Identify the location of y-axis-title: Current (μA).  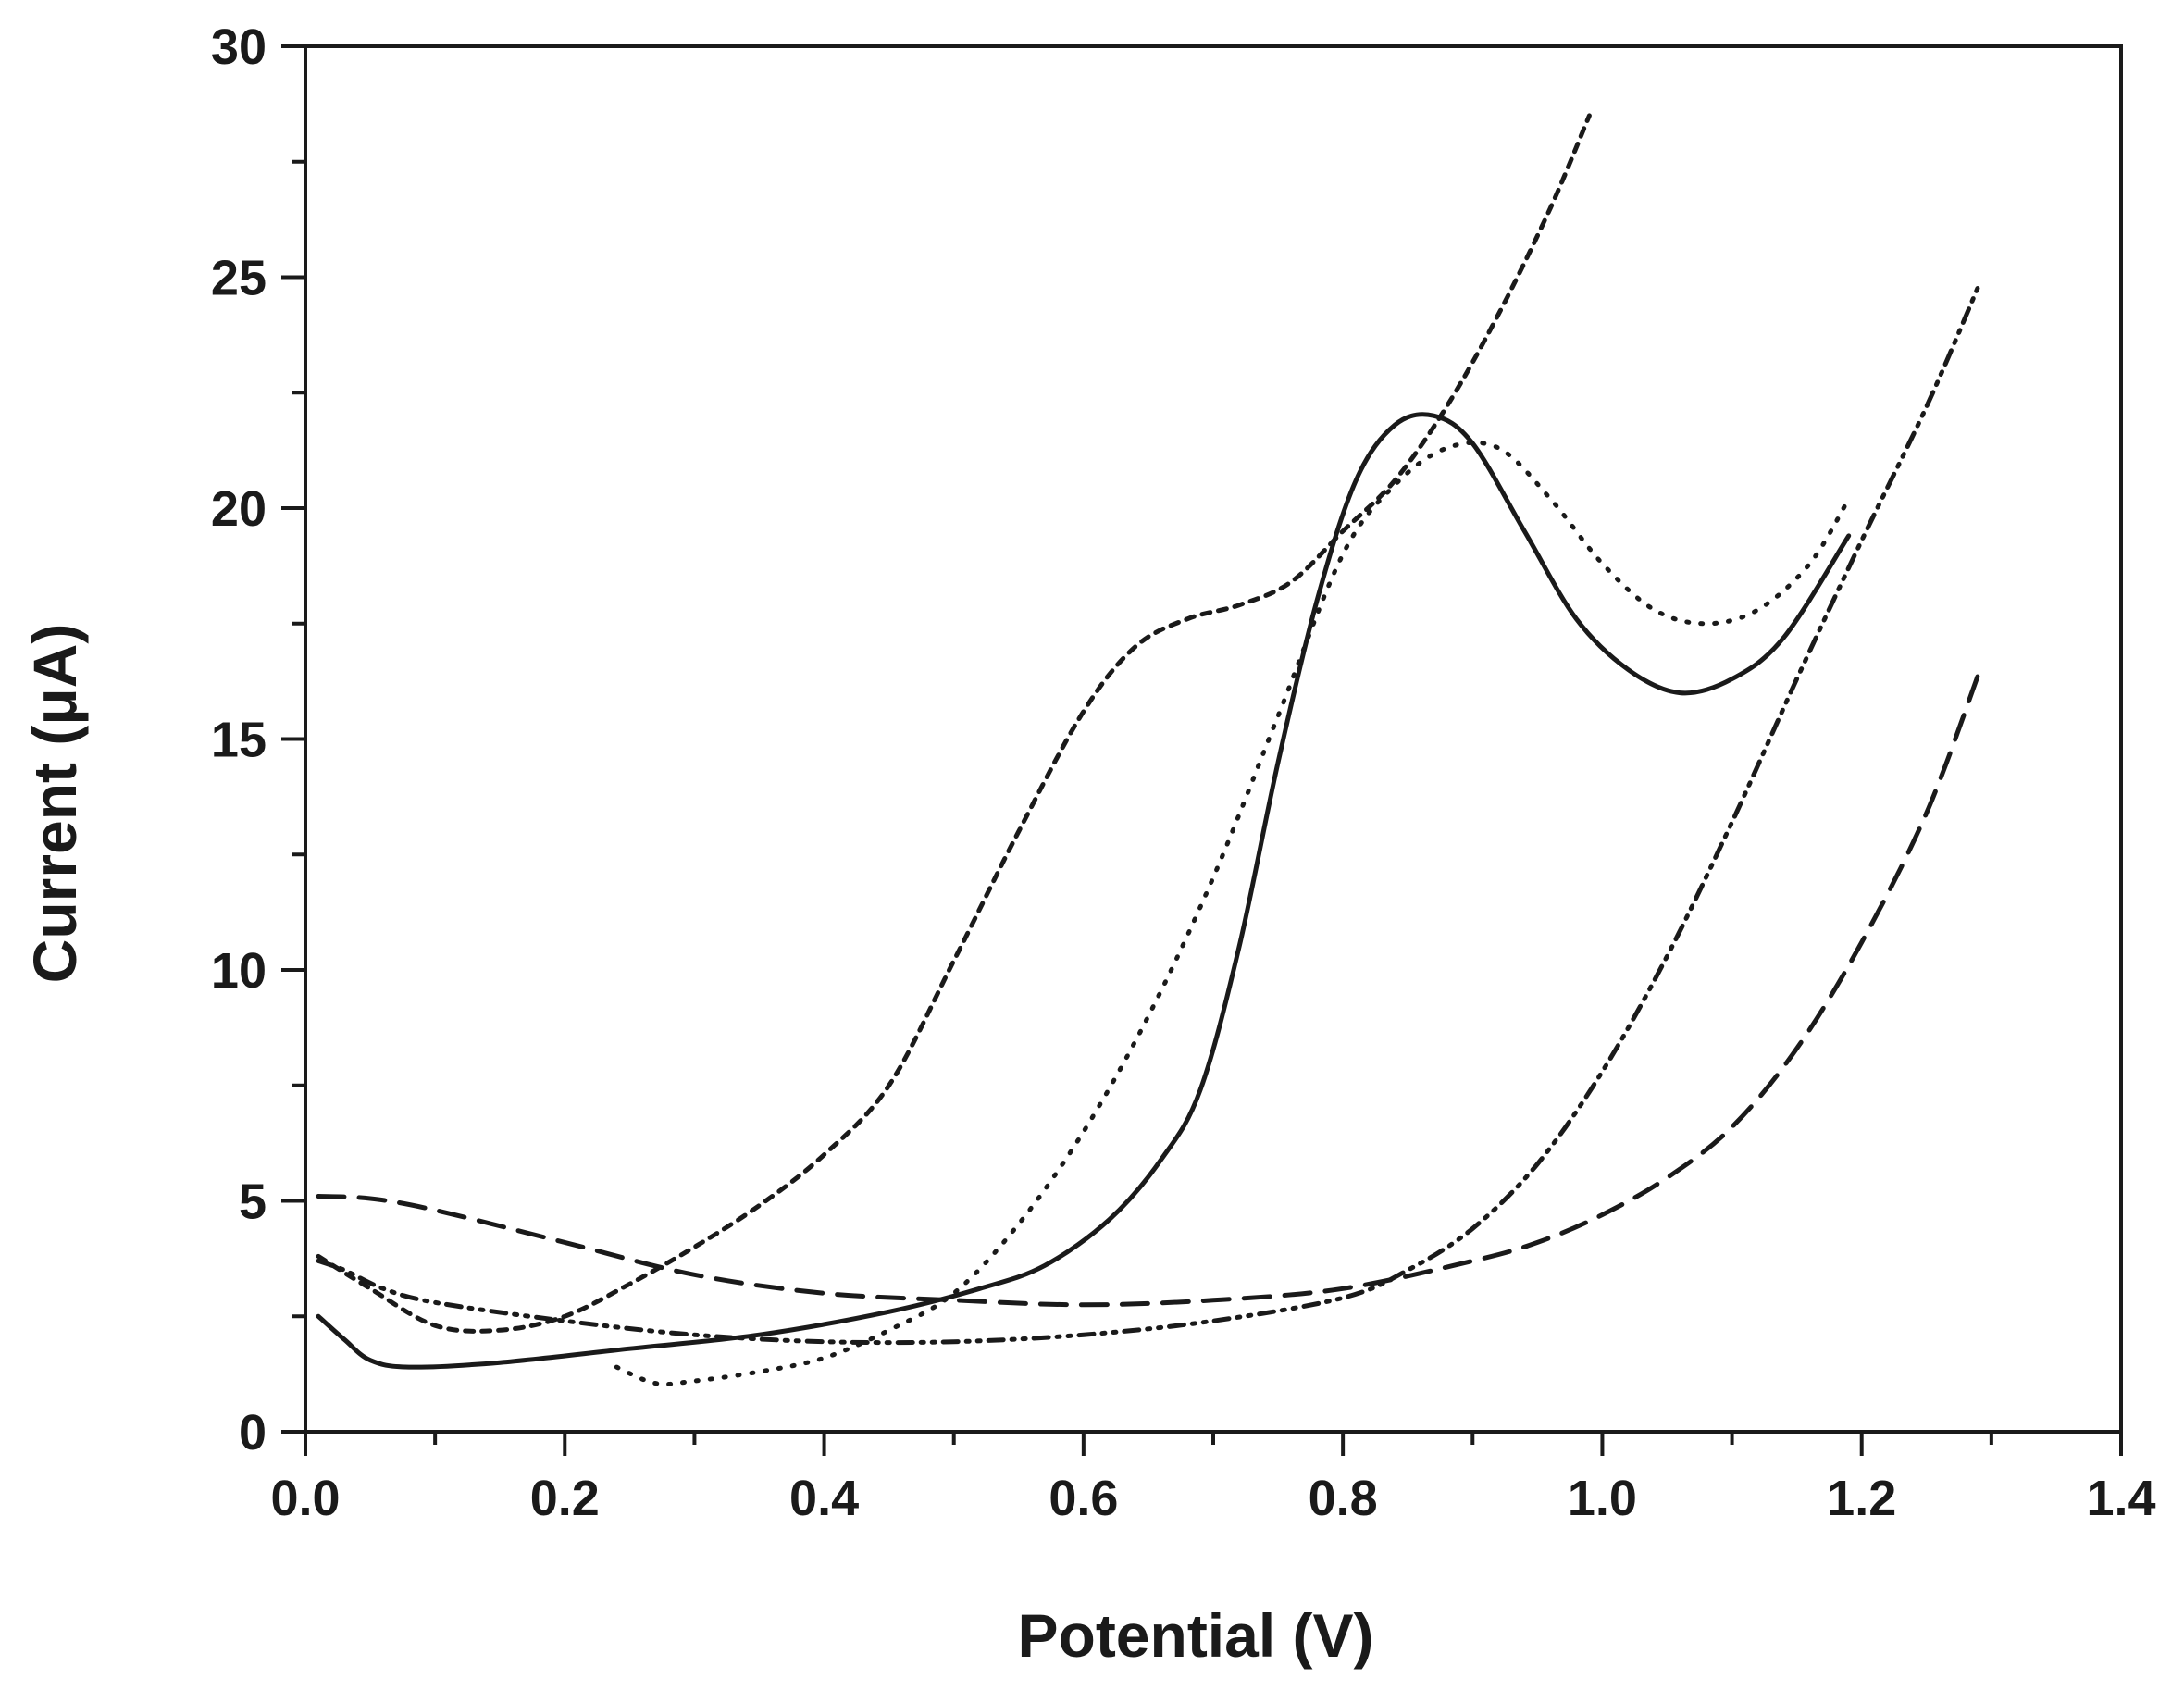
(54, 804).